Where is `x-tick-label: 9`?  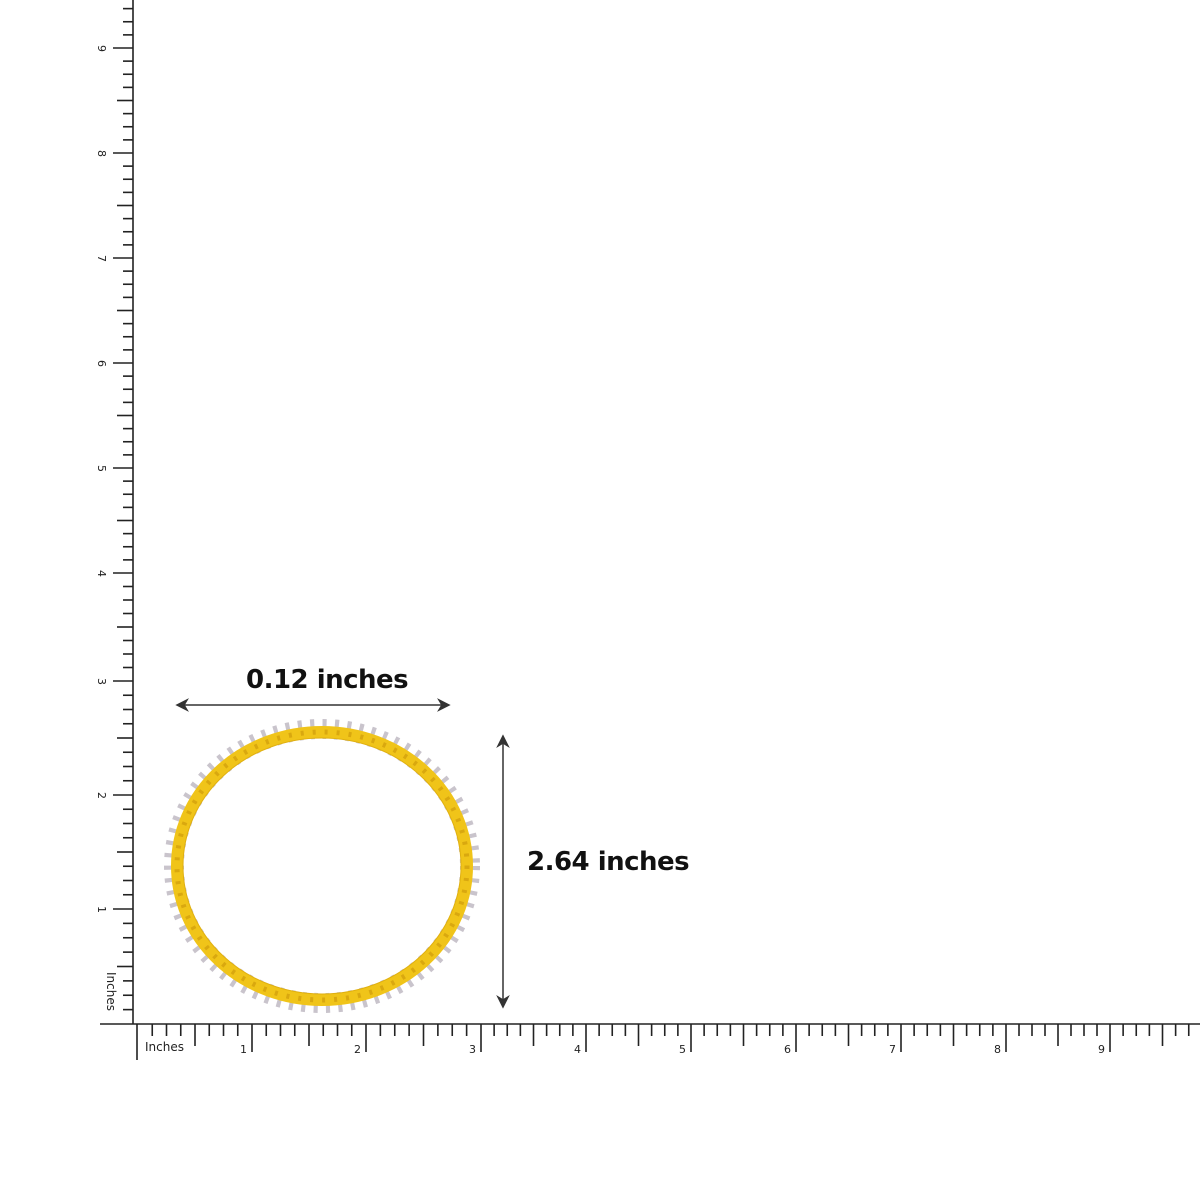 x-tick-label: 9 is located at coordinates (1101, 1049).